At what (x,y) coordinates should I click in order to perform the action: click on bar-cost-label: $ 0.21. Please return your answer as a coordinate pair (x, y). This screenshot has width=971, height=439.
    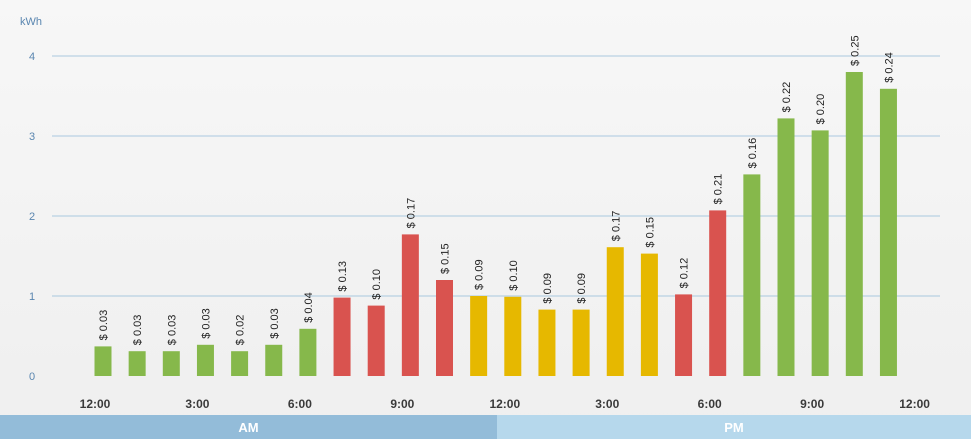
    Looking at the image, I should click on (719, 189).